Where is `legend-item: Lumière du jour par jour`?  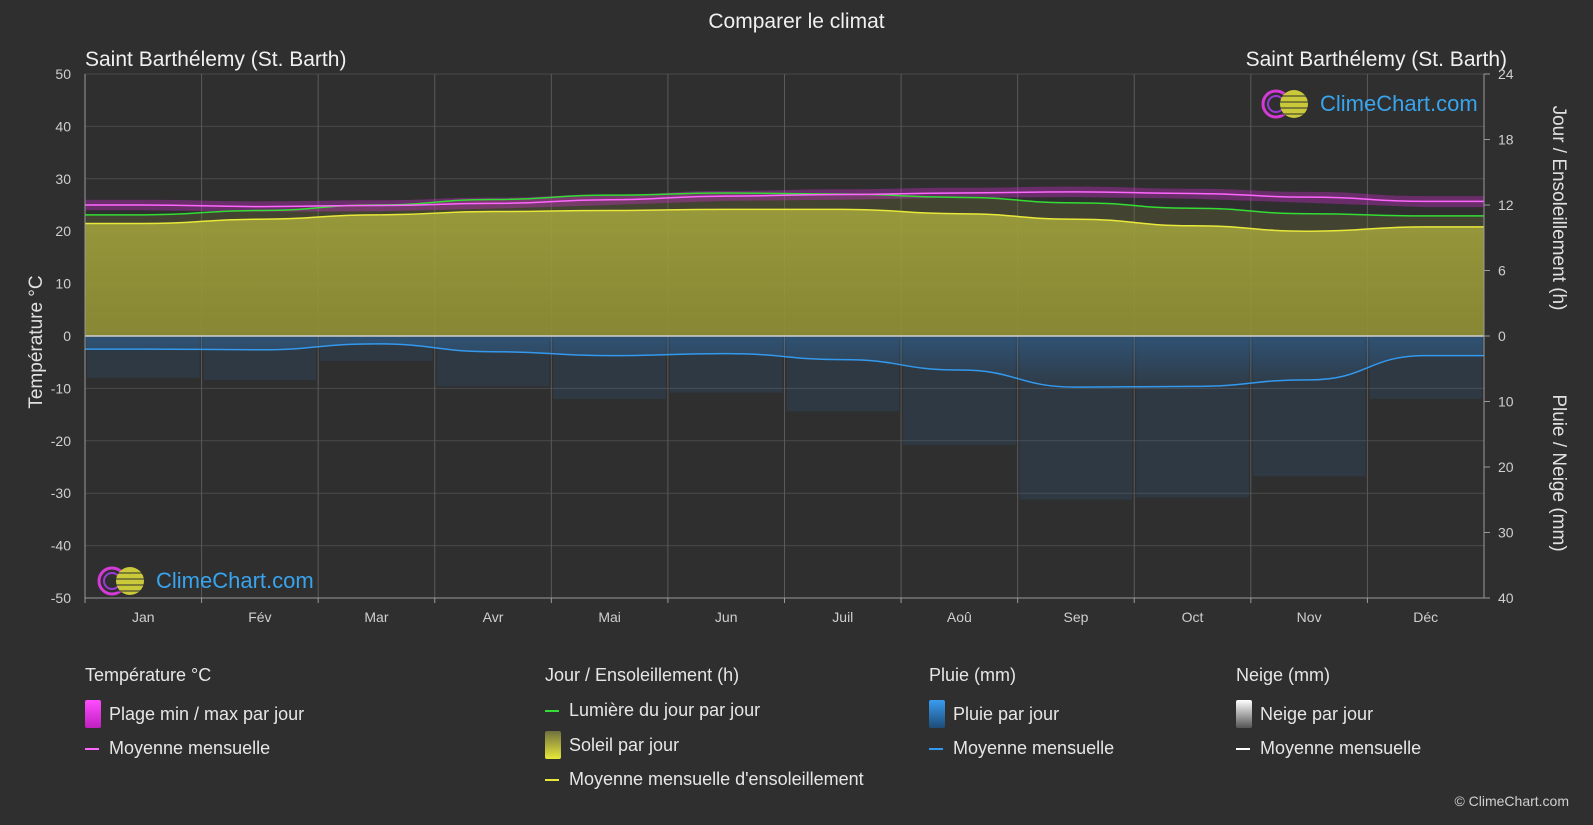
legend-item: Lumière du jour par jour is located at coordinates (704, 710).